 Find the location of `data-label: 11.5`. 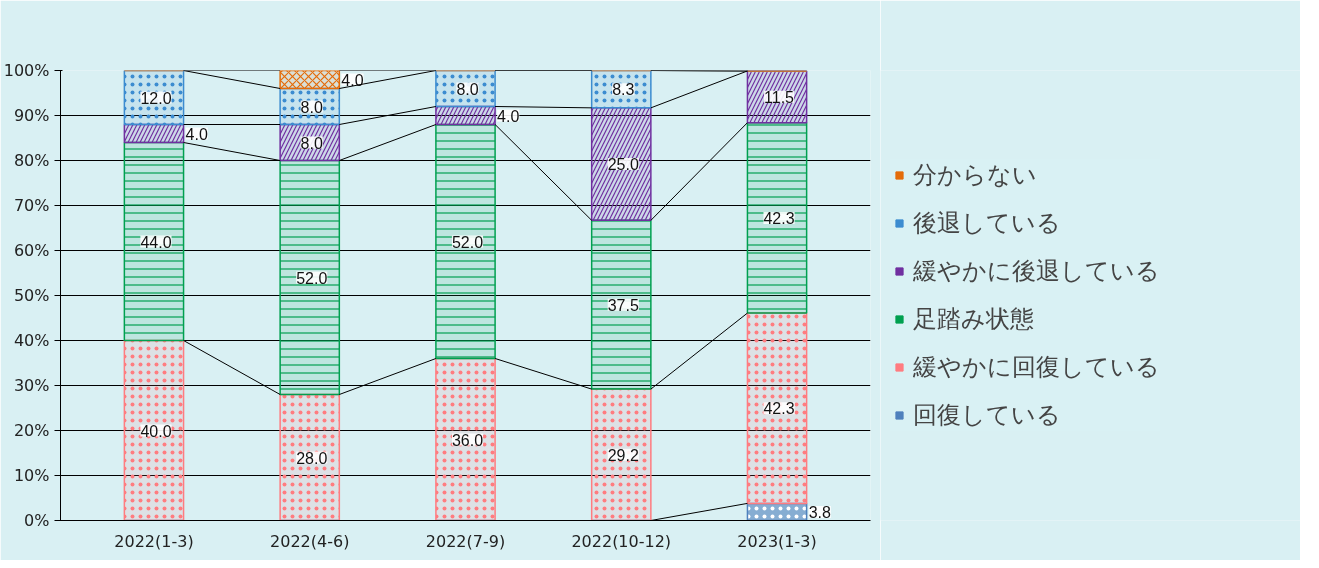

data-label: 11.5 is located at coordinates (779, 97).